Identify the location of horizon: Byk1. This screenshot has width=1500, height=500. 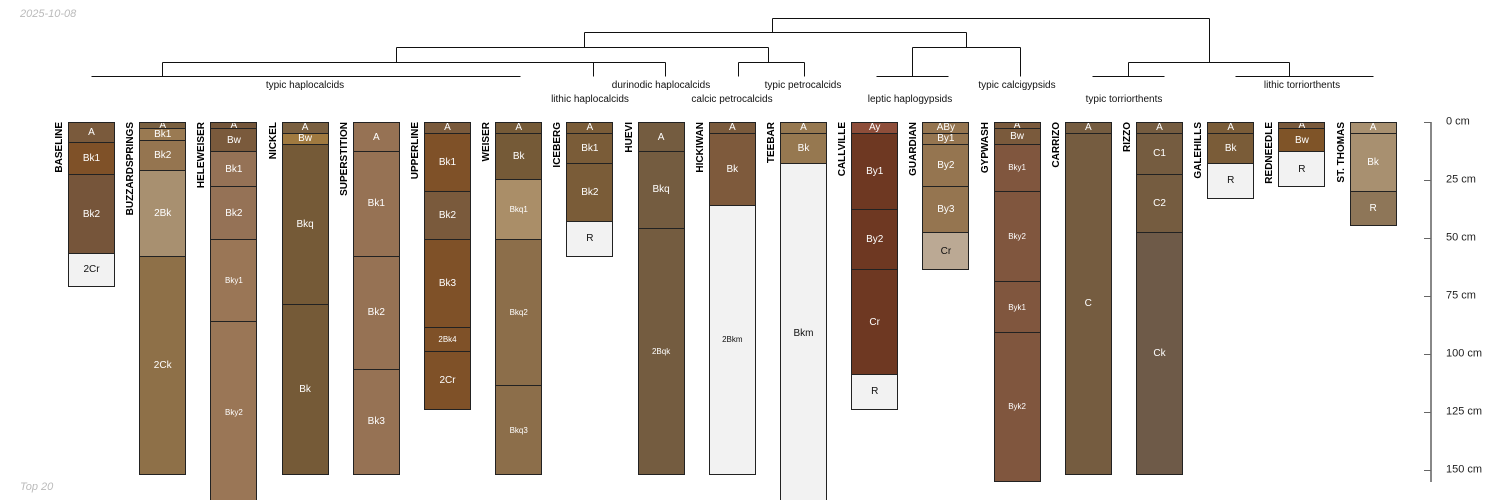
(1017, 308).